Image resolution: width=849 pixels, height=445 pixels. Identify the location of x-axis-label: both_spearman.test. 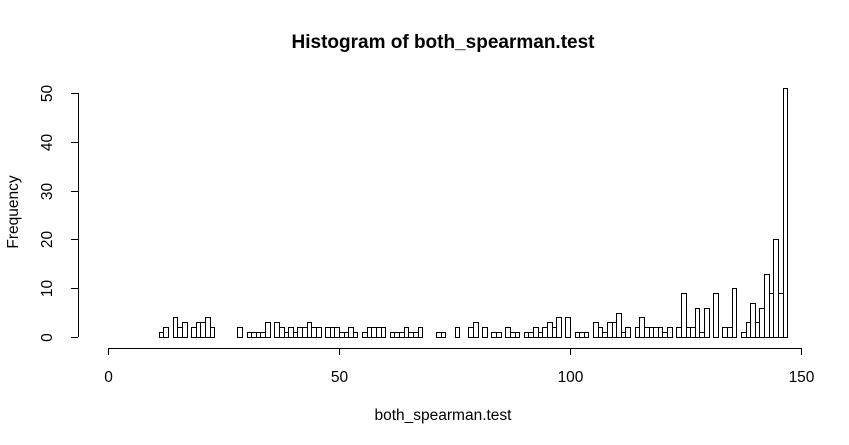
(443, 415).